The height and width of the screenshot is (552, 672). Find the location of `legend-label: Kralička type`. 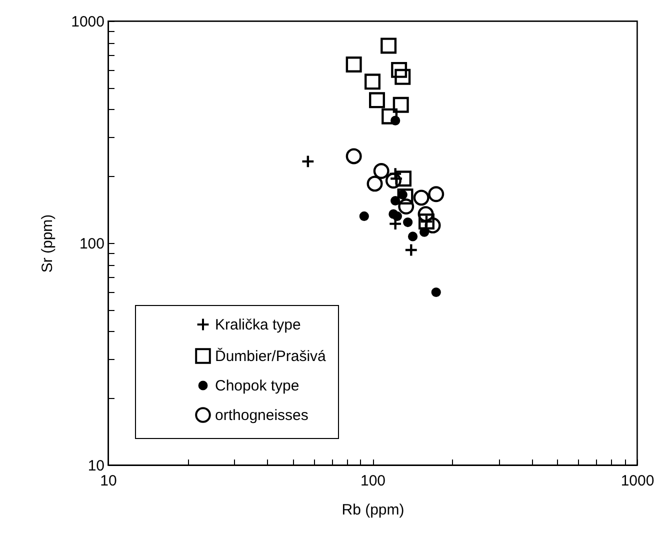

legend-label: Kralička type is located at coordinates (258, 325).